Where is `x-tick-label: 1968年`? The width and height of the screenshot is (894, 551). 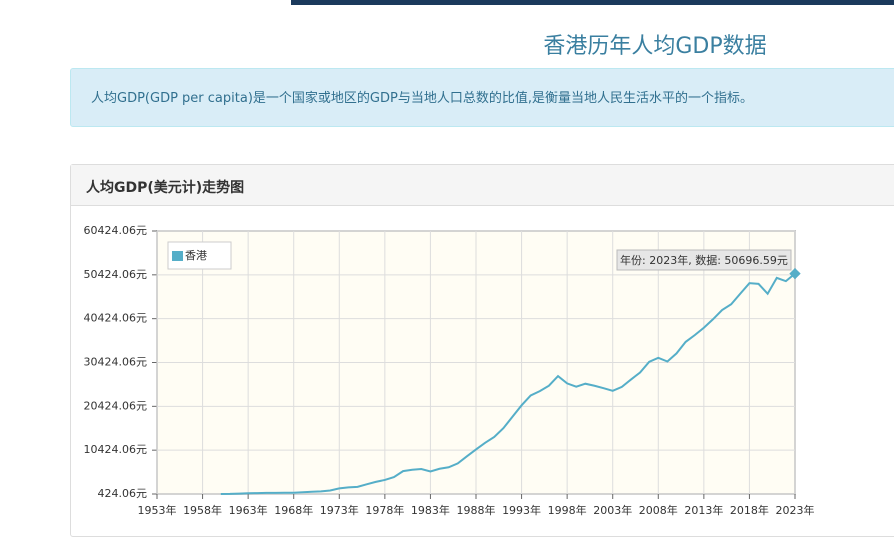 x-tick-label: 1968年 is located at coordinates (293, 510).